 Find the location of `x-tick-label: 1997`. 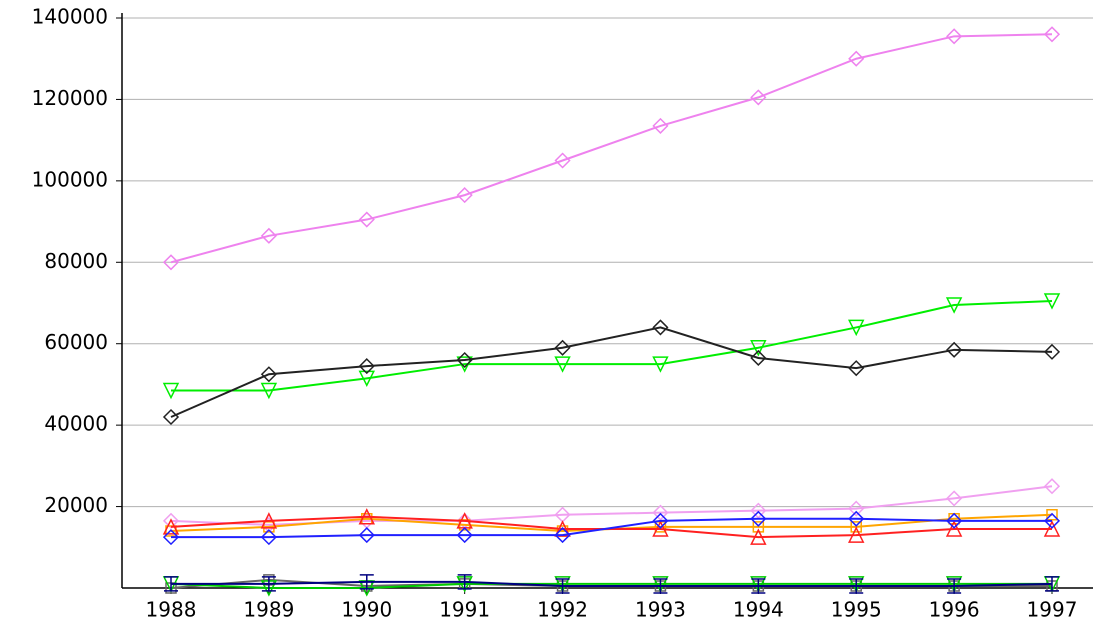

x-tick-label: 1997 is located at coordinates (1052, 610).